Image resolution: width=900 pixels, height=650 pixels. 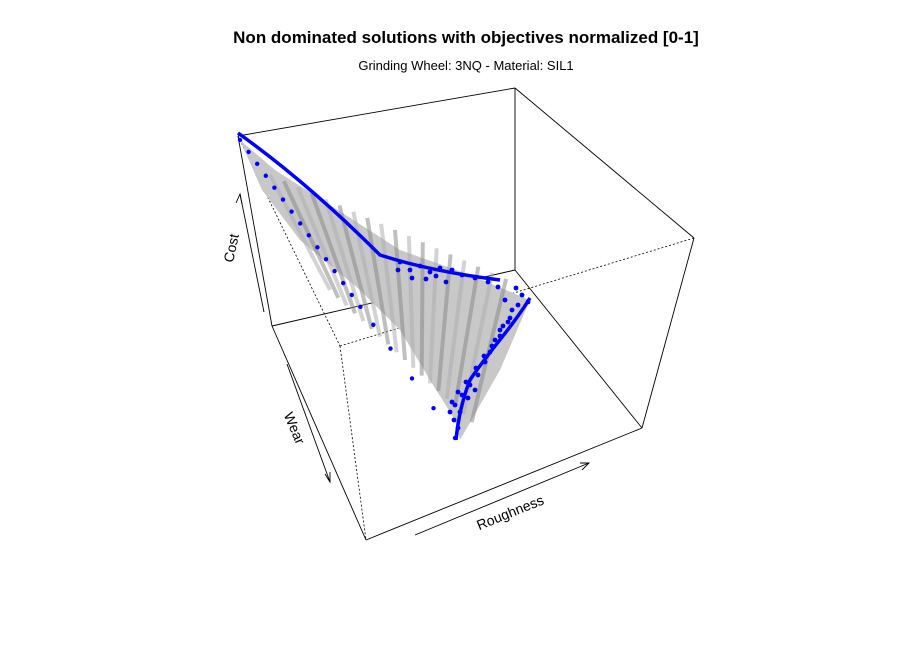 I want to click on surface-main, so click(x=385, y=290).